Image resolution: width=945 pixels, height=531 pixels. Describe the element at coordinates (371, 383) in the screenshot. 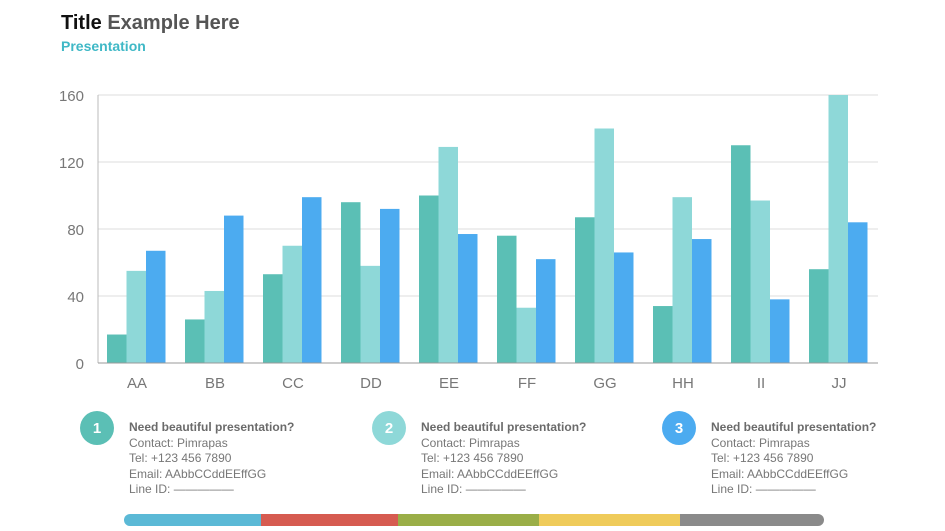

I see `x-tick-label: DD` at that location.